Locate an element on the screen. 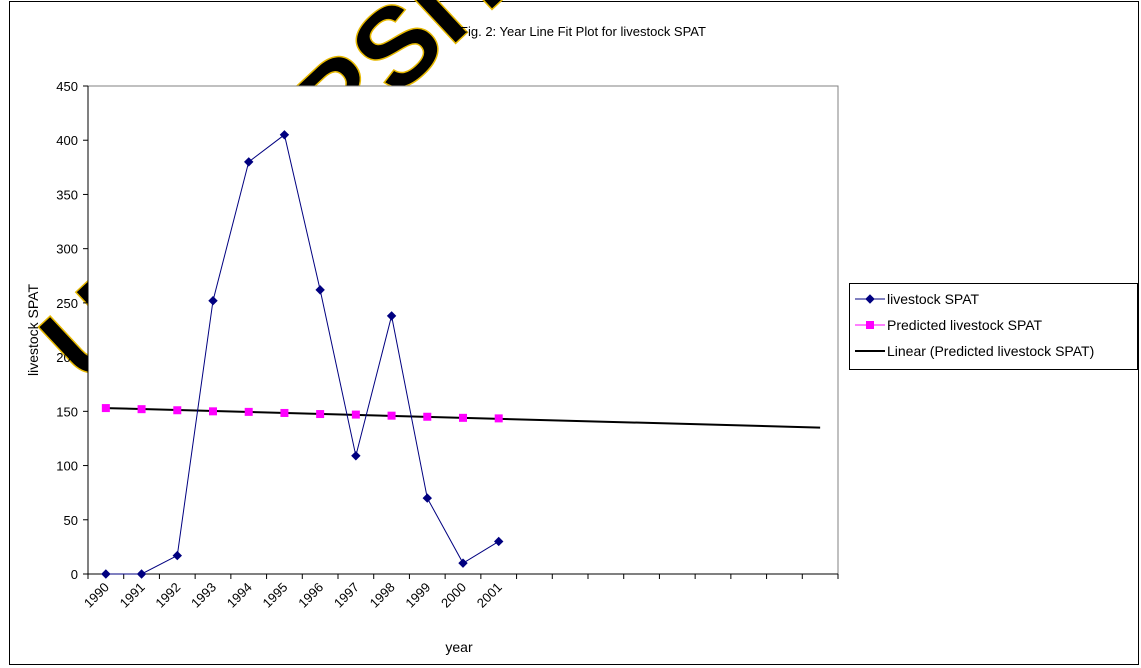  x-axis-title: year is located at coordinates (459, 647).